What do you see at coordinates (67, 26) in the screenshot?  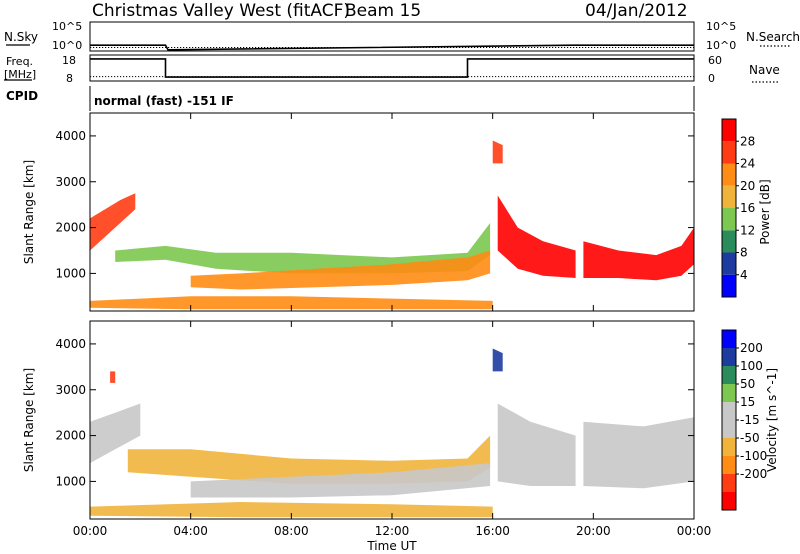 I see `noise-left-tick-top: 10^5` at bounding box center [67, 26].